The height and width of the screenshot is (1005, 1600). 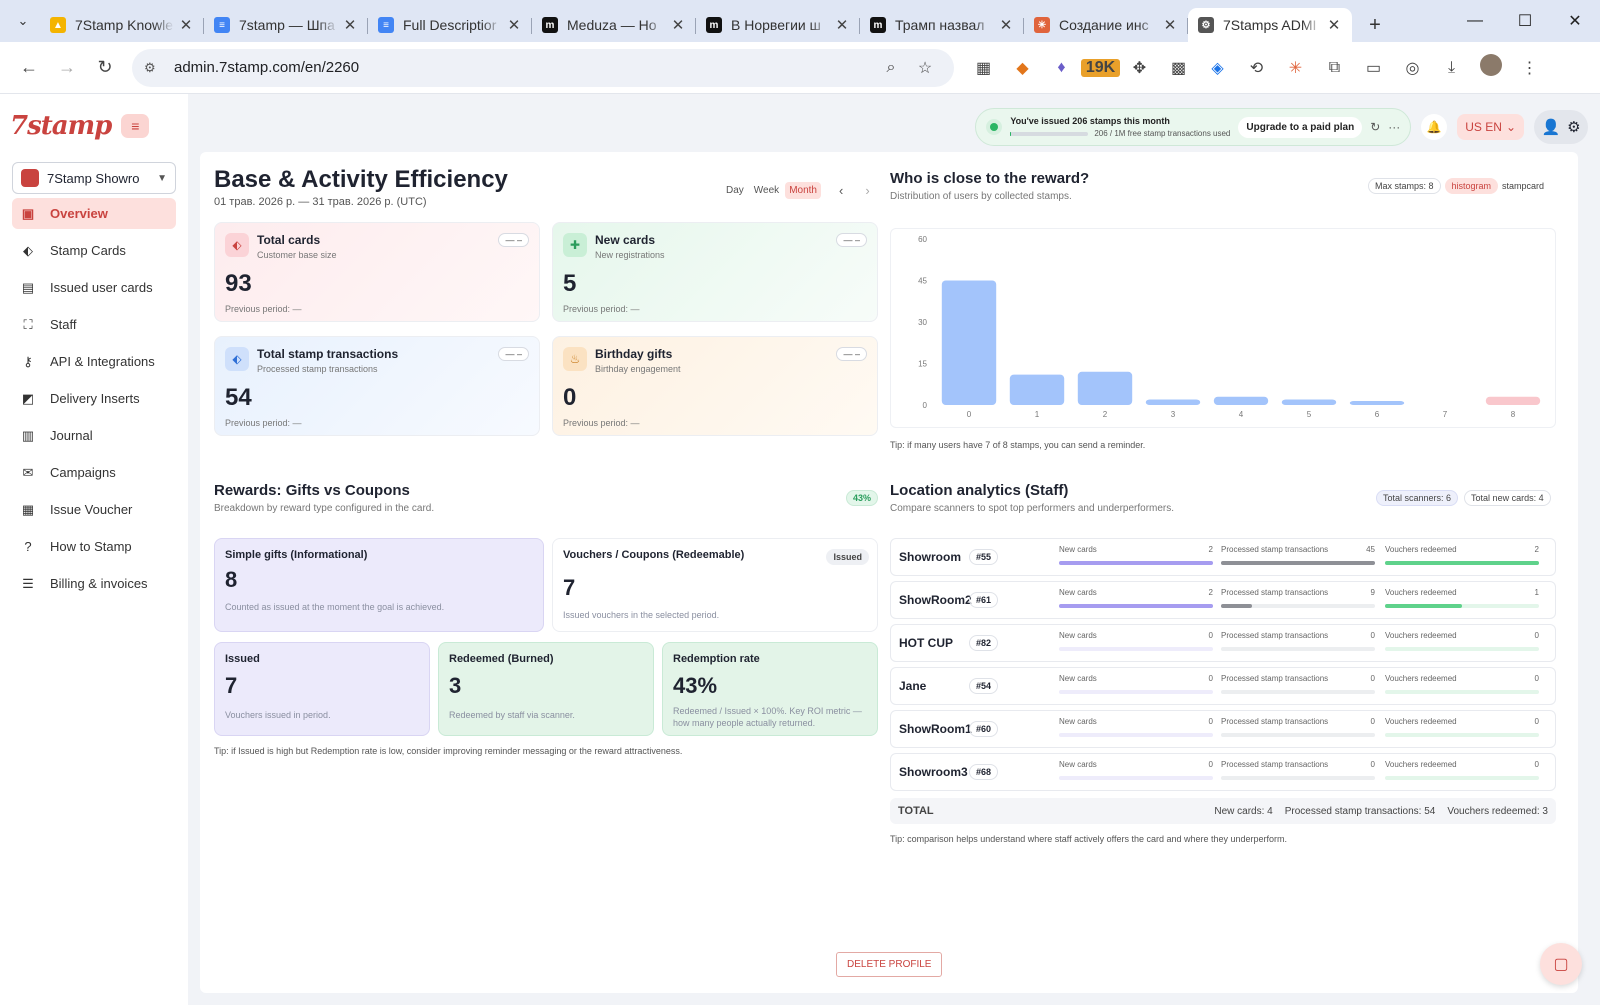 I want to click on next-period-icon: ›, so click(x=867, y=190).